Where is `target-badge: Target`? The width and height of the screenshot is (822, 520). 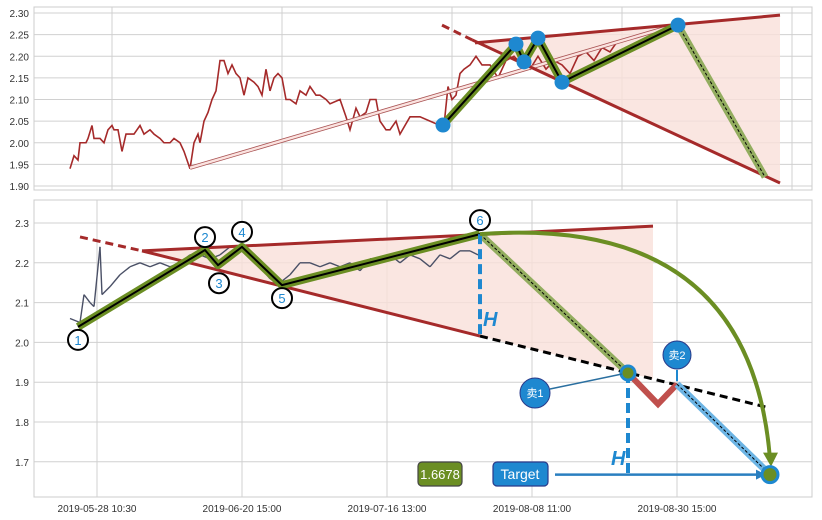
target-badge: Target is located at coordinates (520, 474).